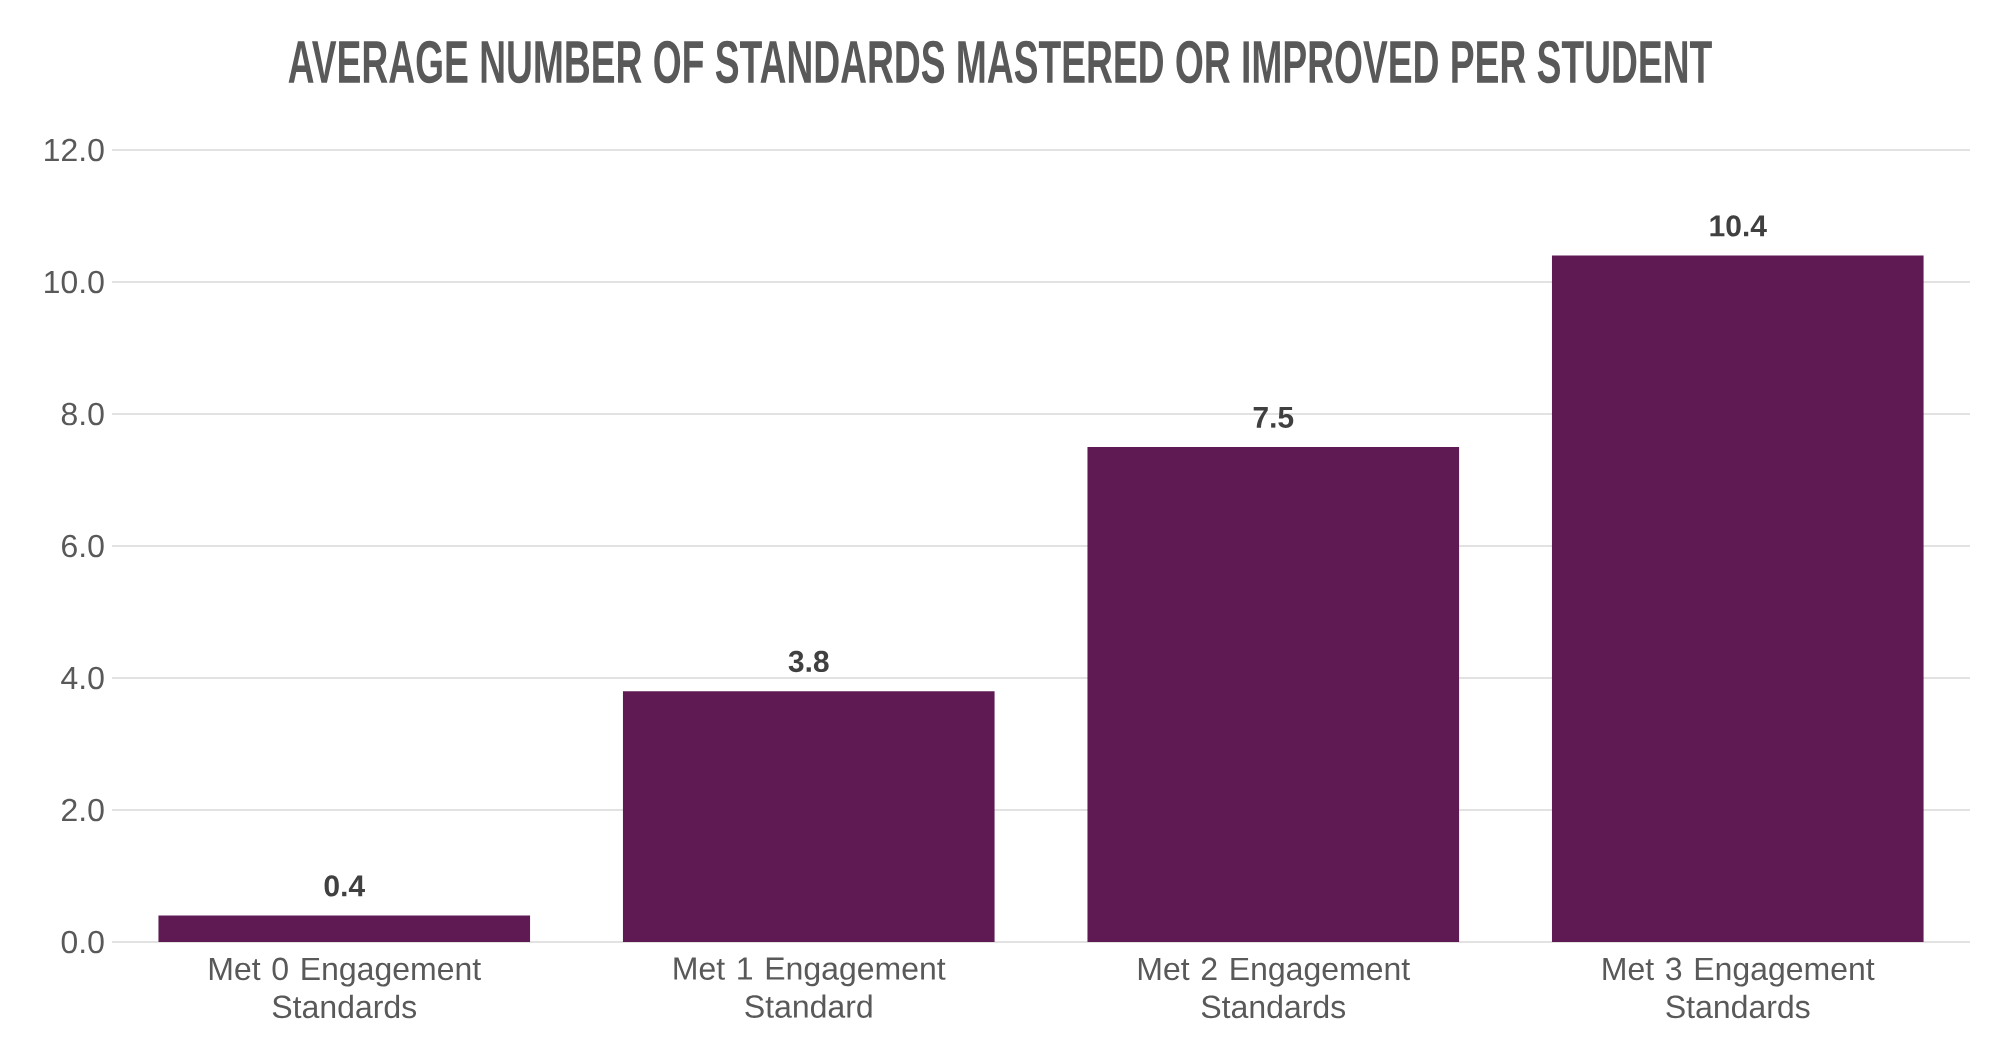 This screenshot has width=2000, height=1060. Describe the element at coordinates (83, 810) in the screenshot. I see `y-tick-label: 2.0` at that location.